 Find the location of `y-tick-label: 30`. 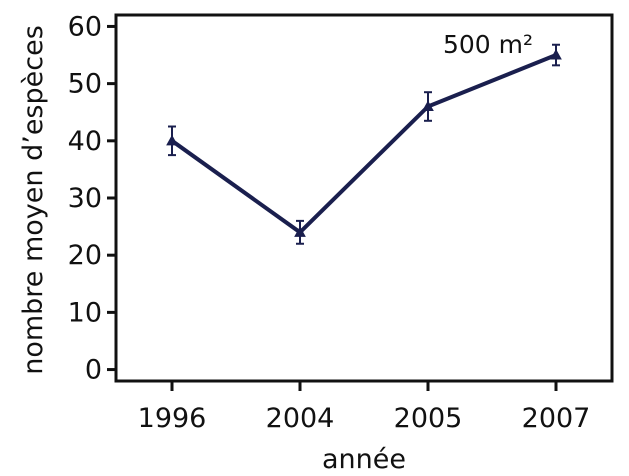

y-tick-label: 30 is located at coordinates (85, 198).